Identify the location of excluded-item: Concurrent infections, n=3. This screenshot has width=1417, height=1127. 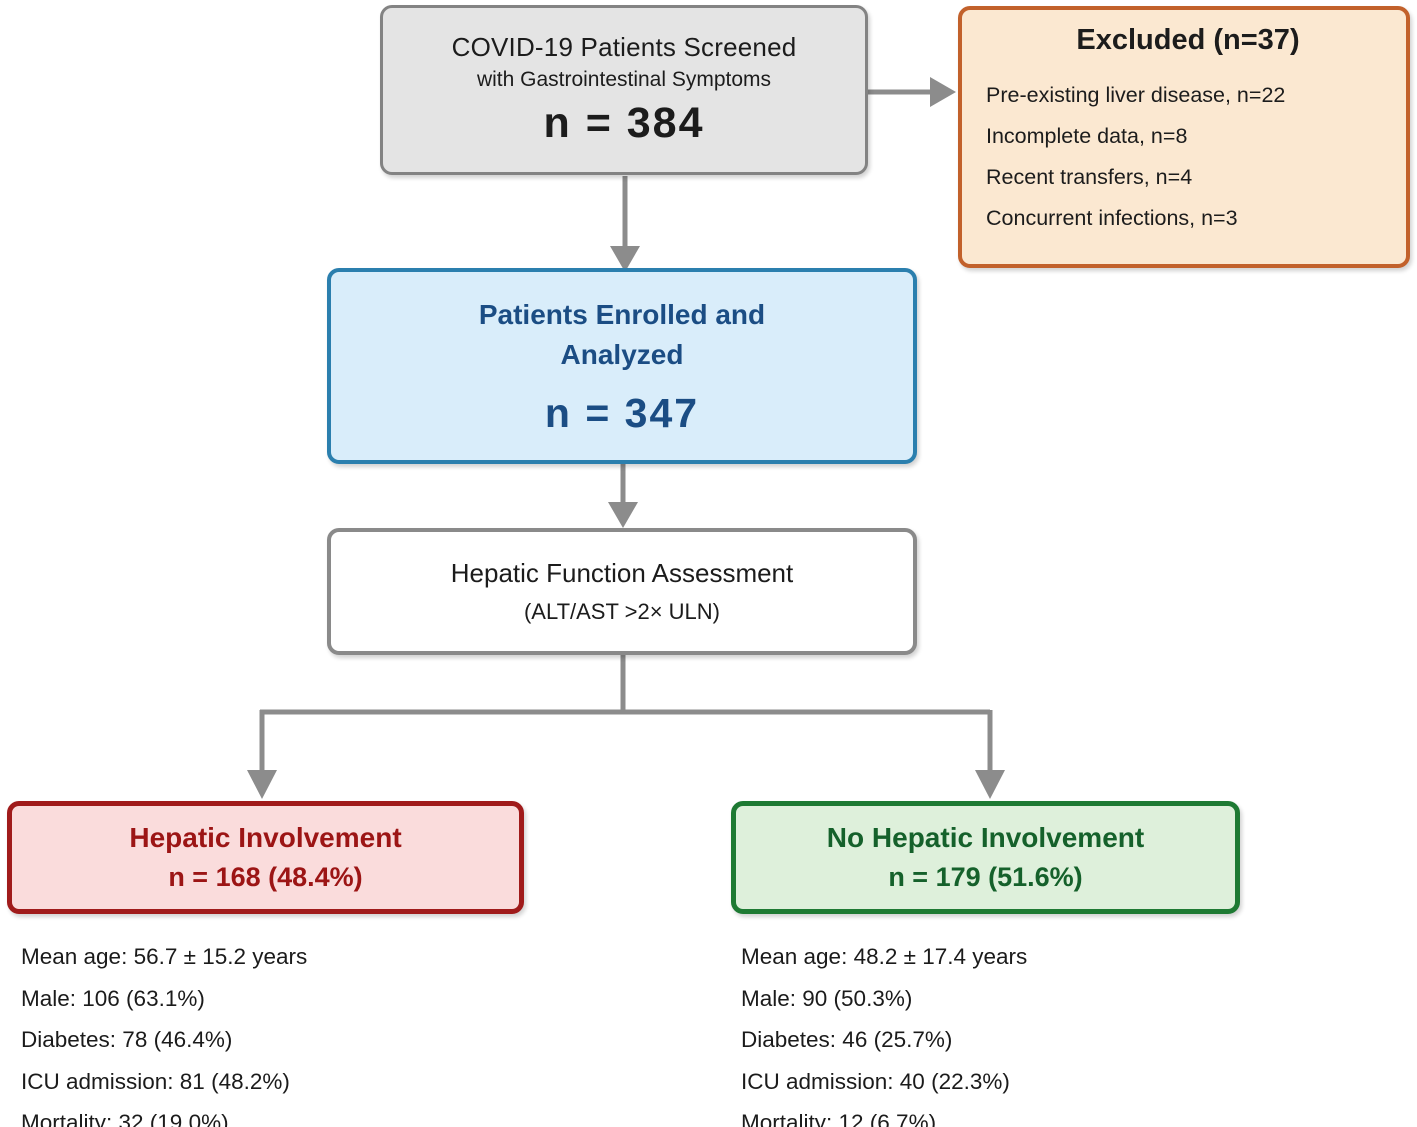
(1112, 218).